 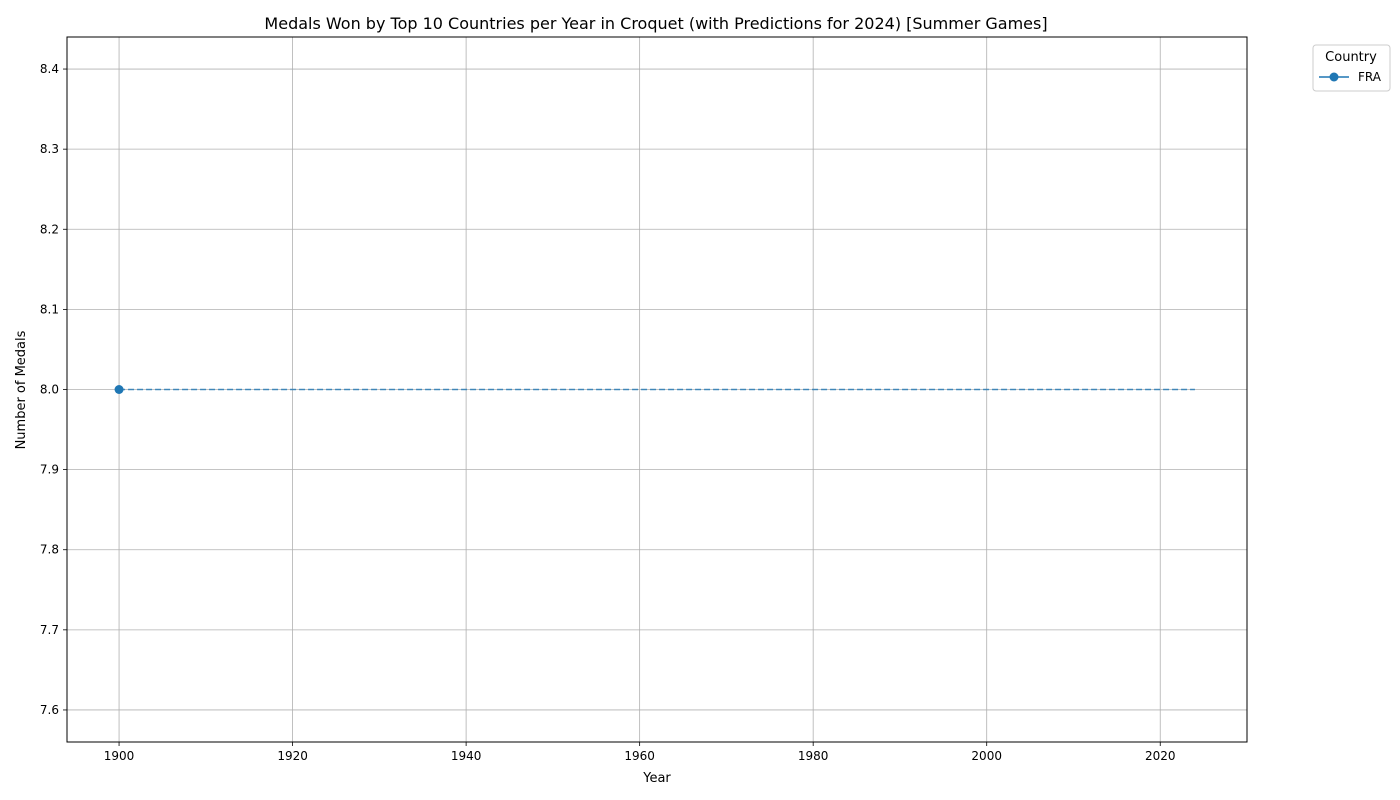 I want to click on y-tick-label: 8.3, so click(x=49, y=149).